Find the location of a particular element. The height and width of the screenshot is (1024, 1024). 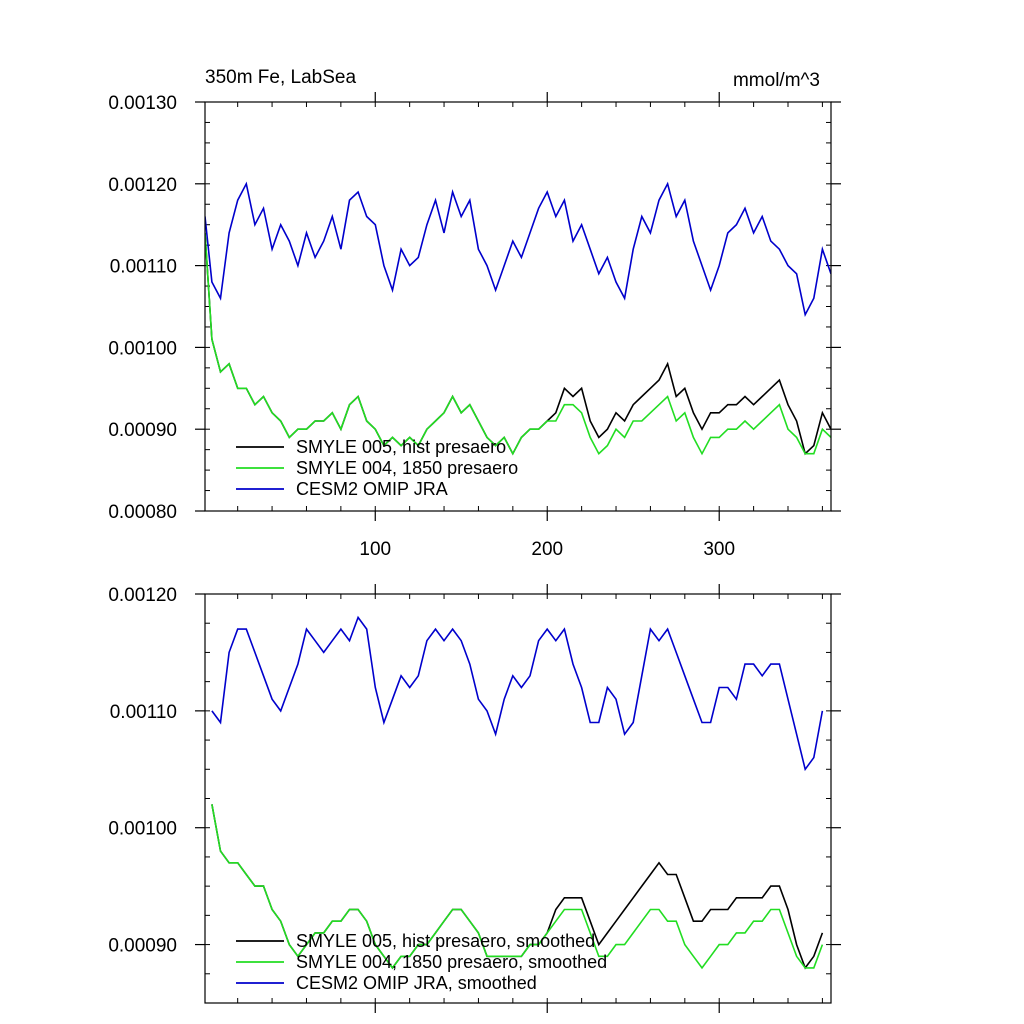

bottom-tick-labels: 0.00090 0.00100 0.00110 0.00120 is located at coordinates (142, 771).